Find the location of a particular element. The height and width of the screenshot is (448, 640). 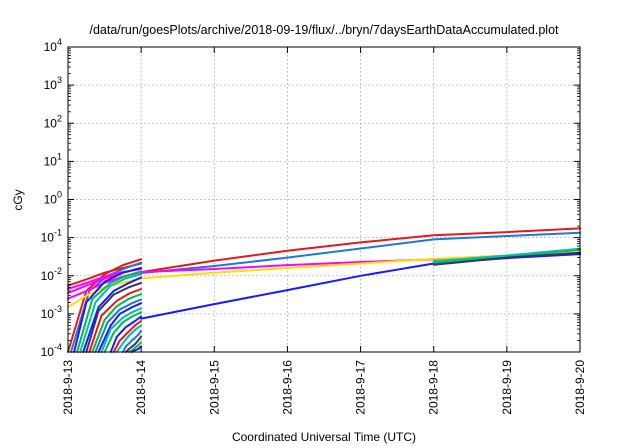

x-tick-label: 2018-9-14 is located at coordinates (141, 387).